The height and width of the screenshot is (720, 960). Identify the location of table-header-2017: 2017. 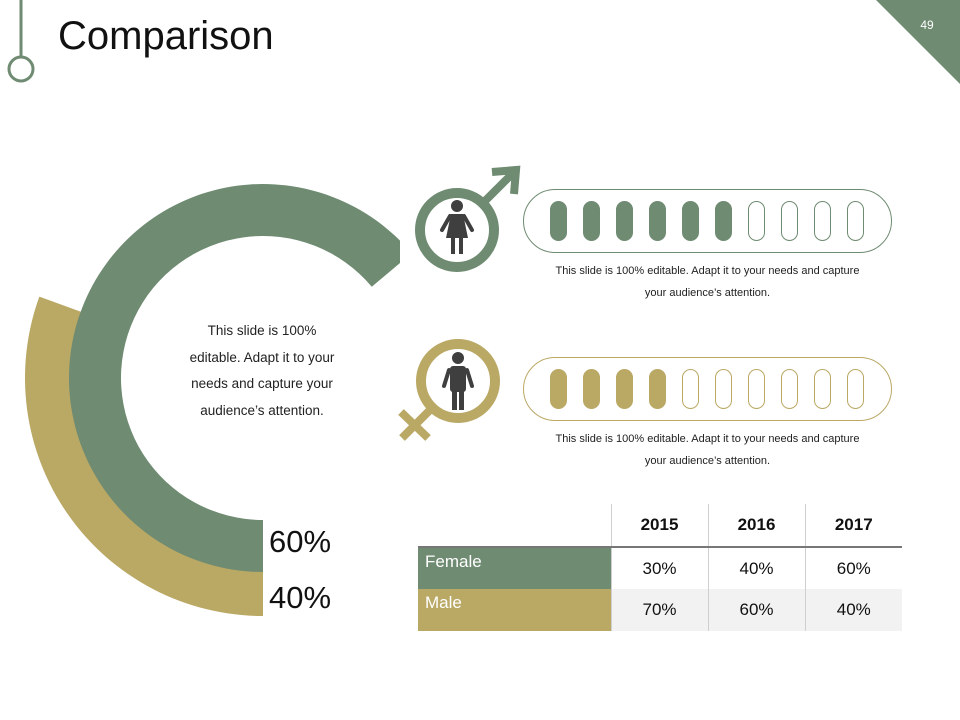
(853, 525).